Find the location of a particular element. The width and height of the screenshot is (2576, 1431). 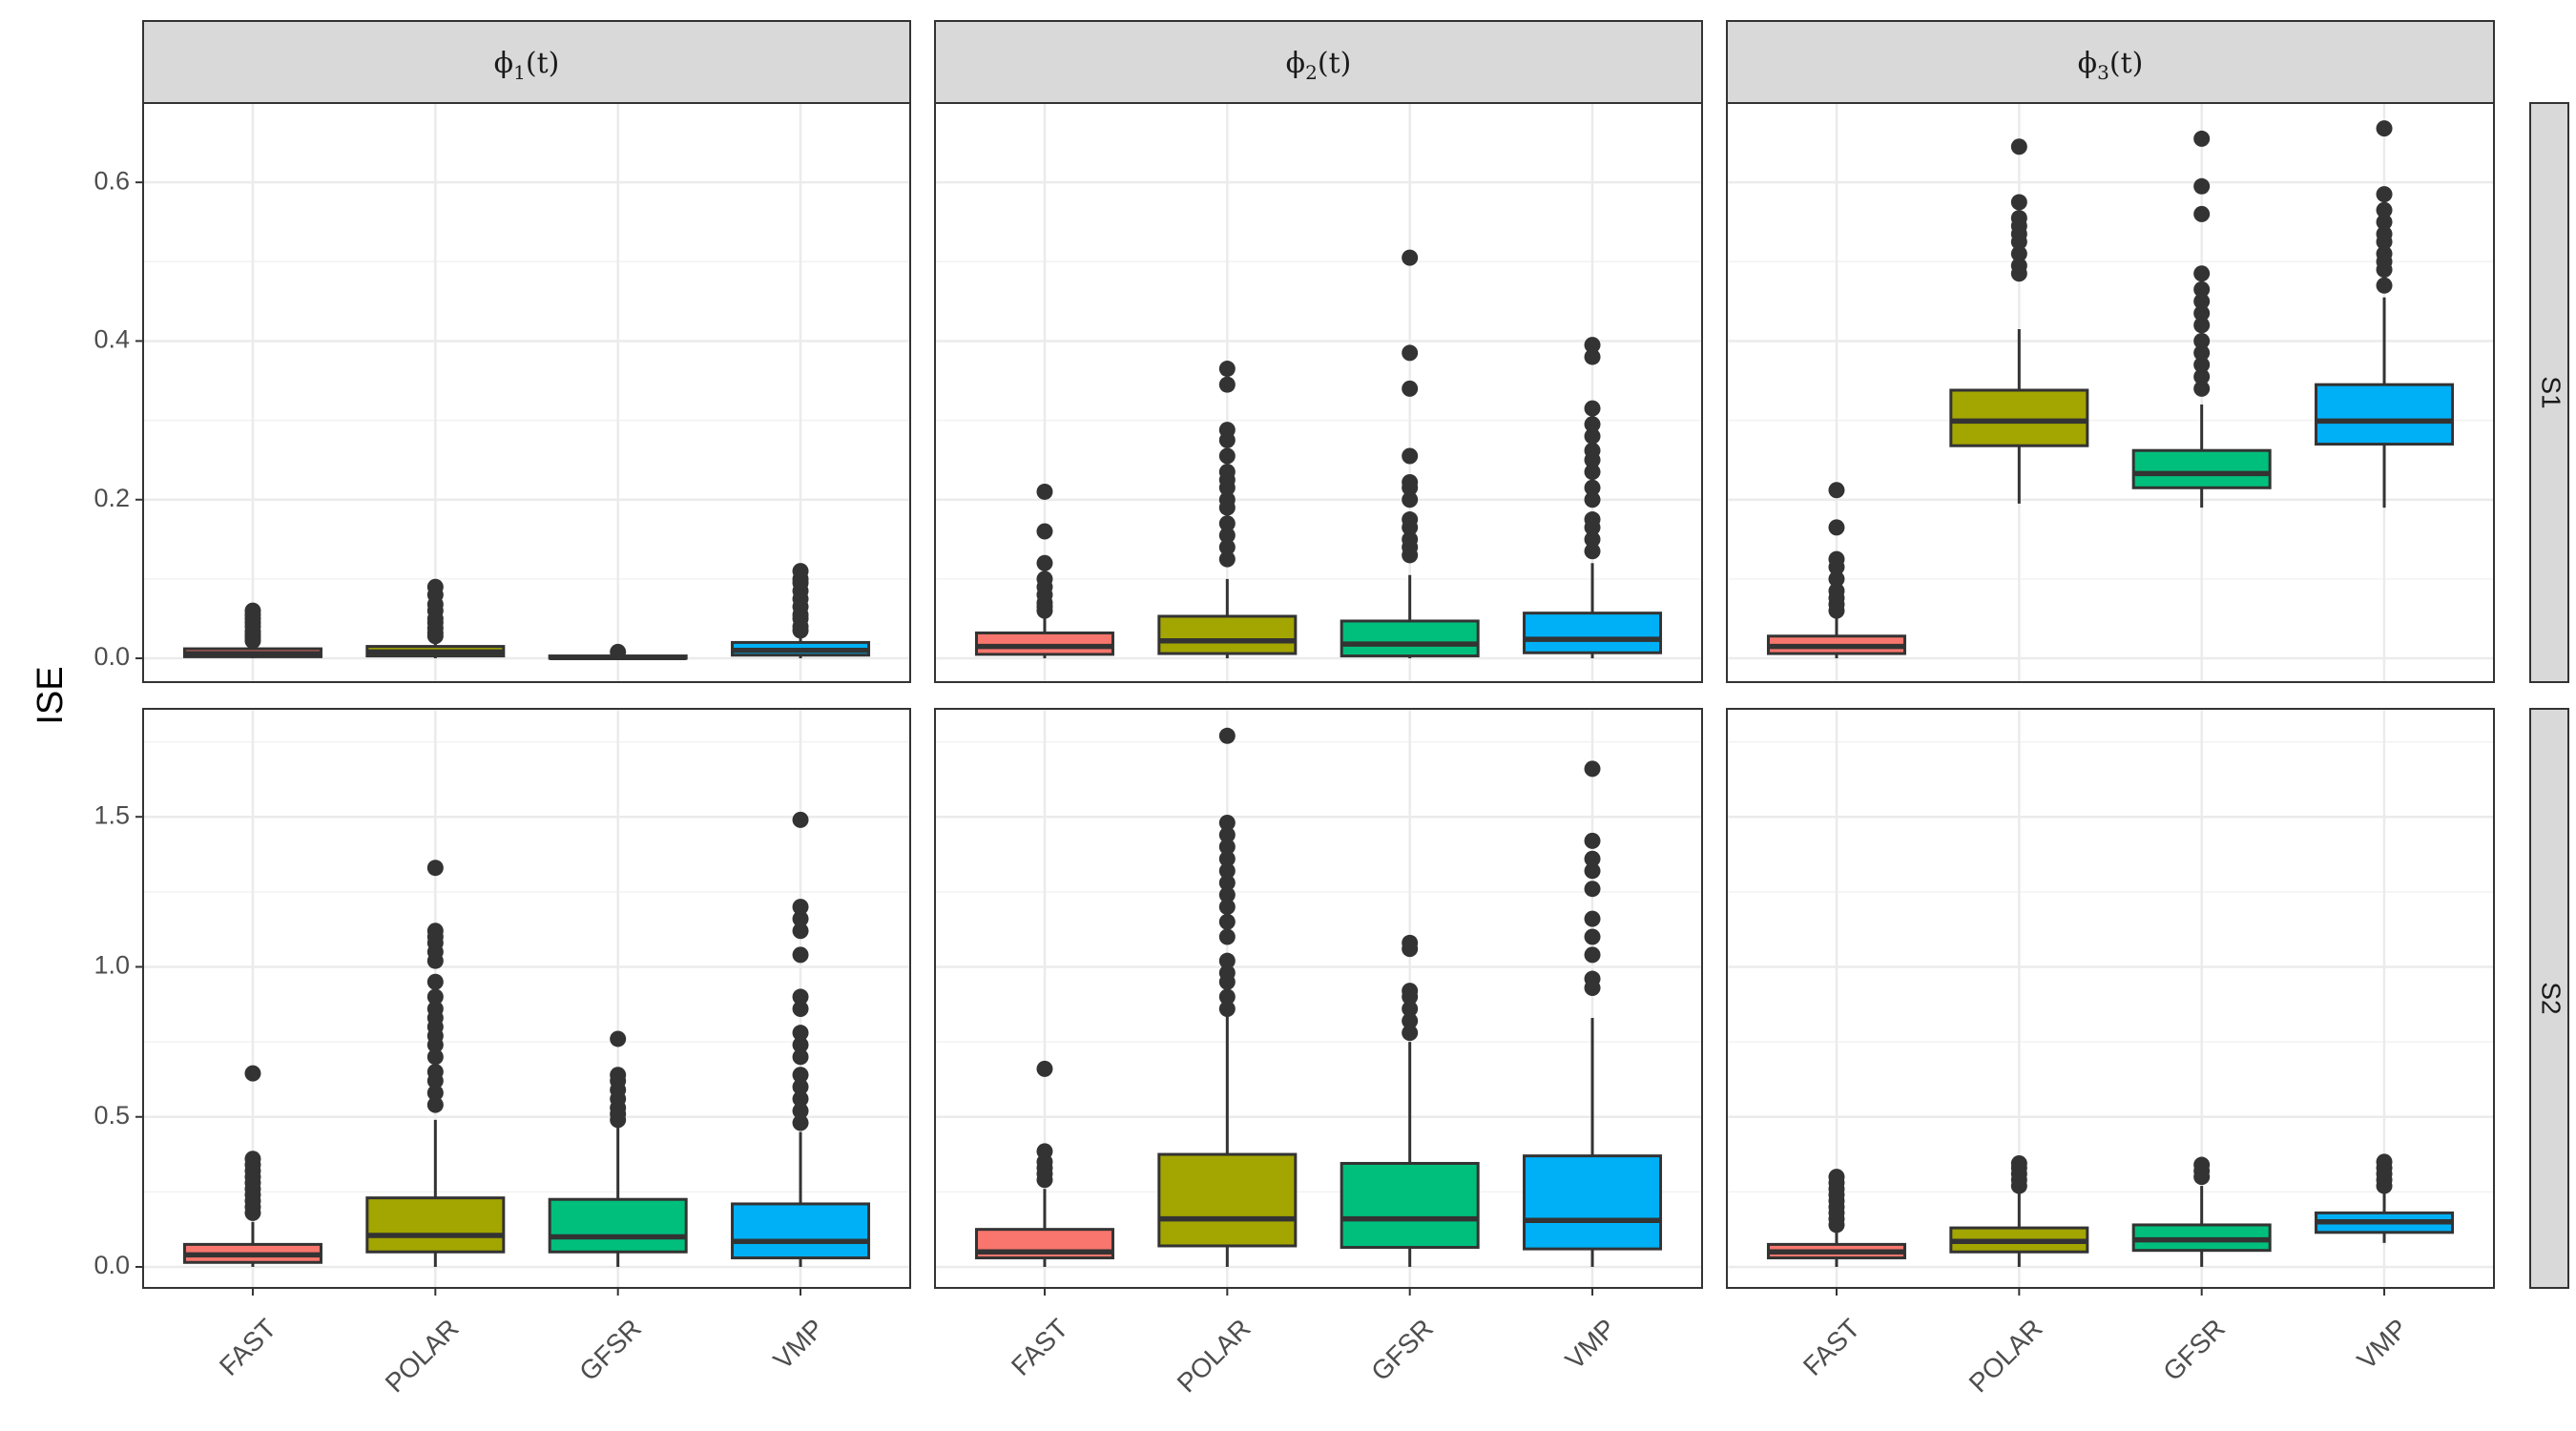

column-strip-label: ϕ1(t) is located at coordinates (527, 65).